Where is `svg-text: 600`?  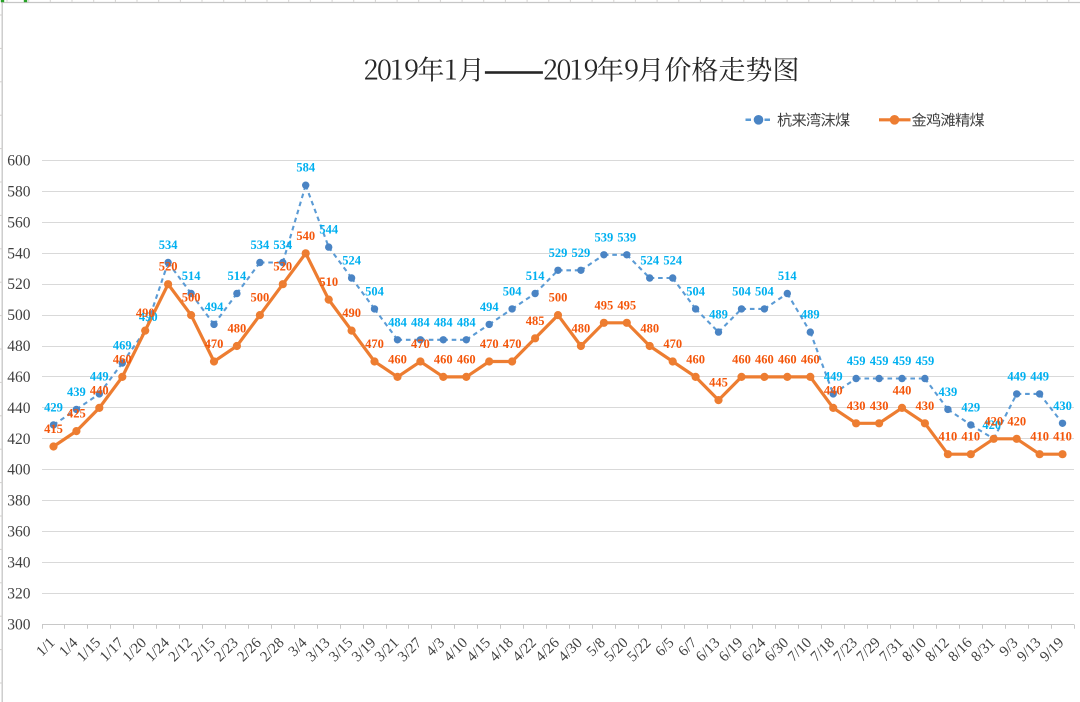
svg-text: 600 is located at coordinates (19, 161).